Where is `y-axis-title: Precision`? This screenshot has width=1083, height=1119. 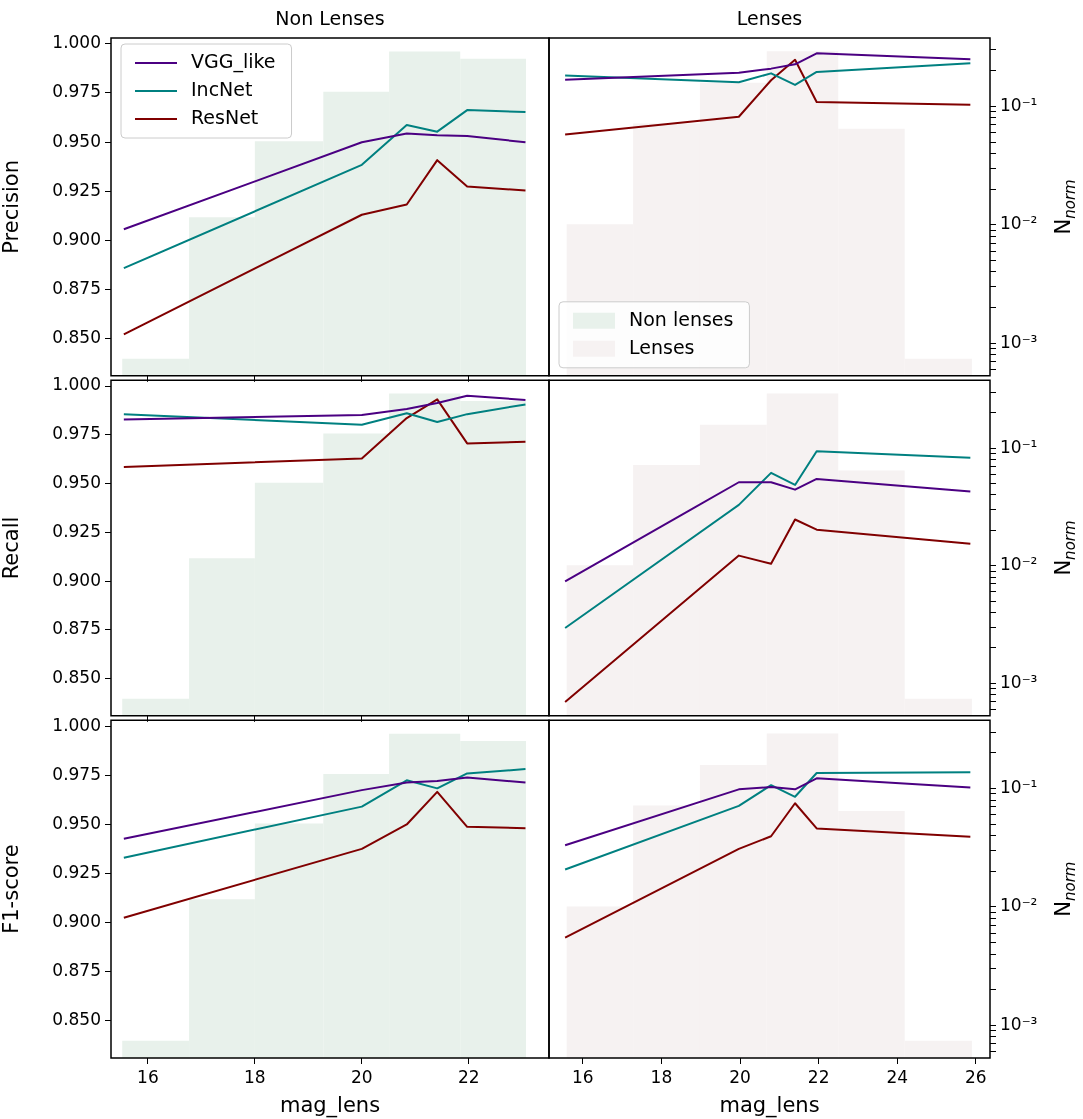 y-axis-title: Precision is located at coordinates (12, 207).